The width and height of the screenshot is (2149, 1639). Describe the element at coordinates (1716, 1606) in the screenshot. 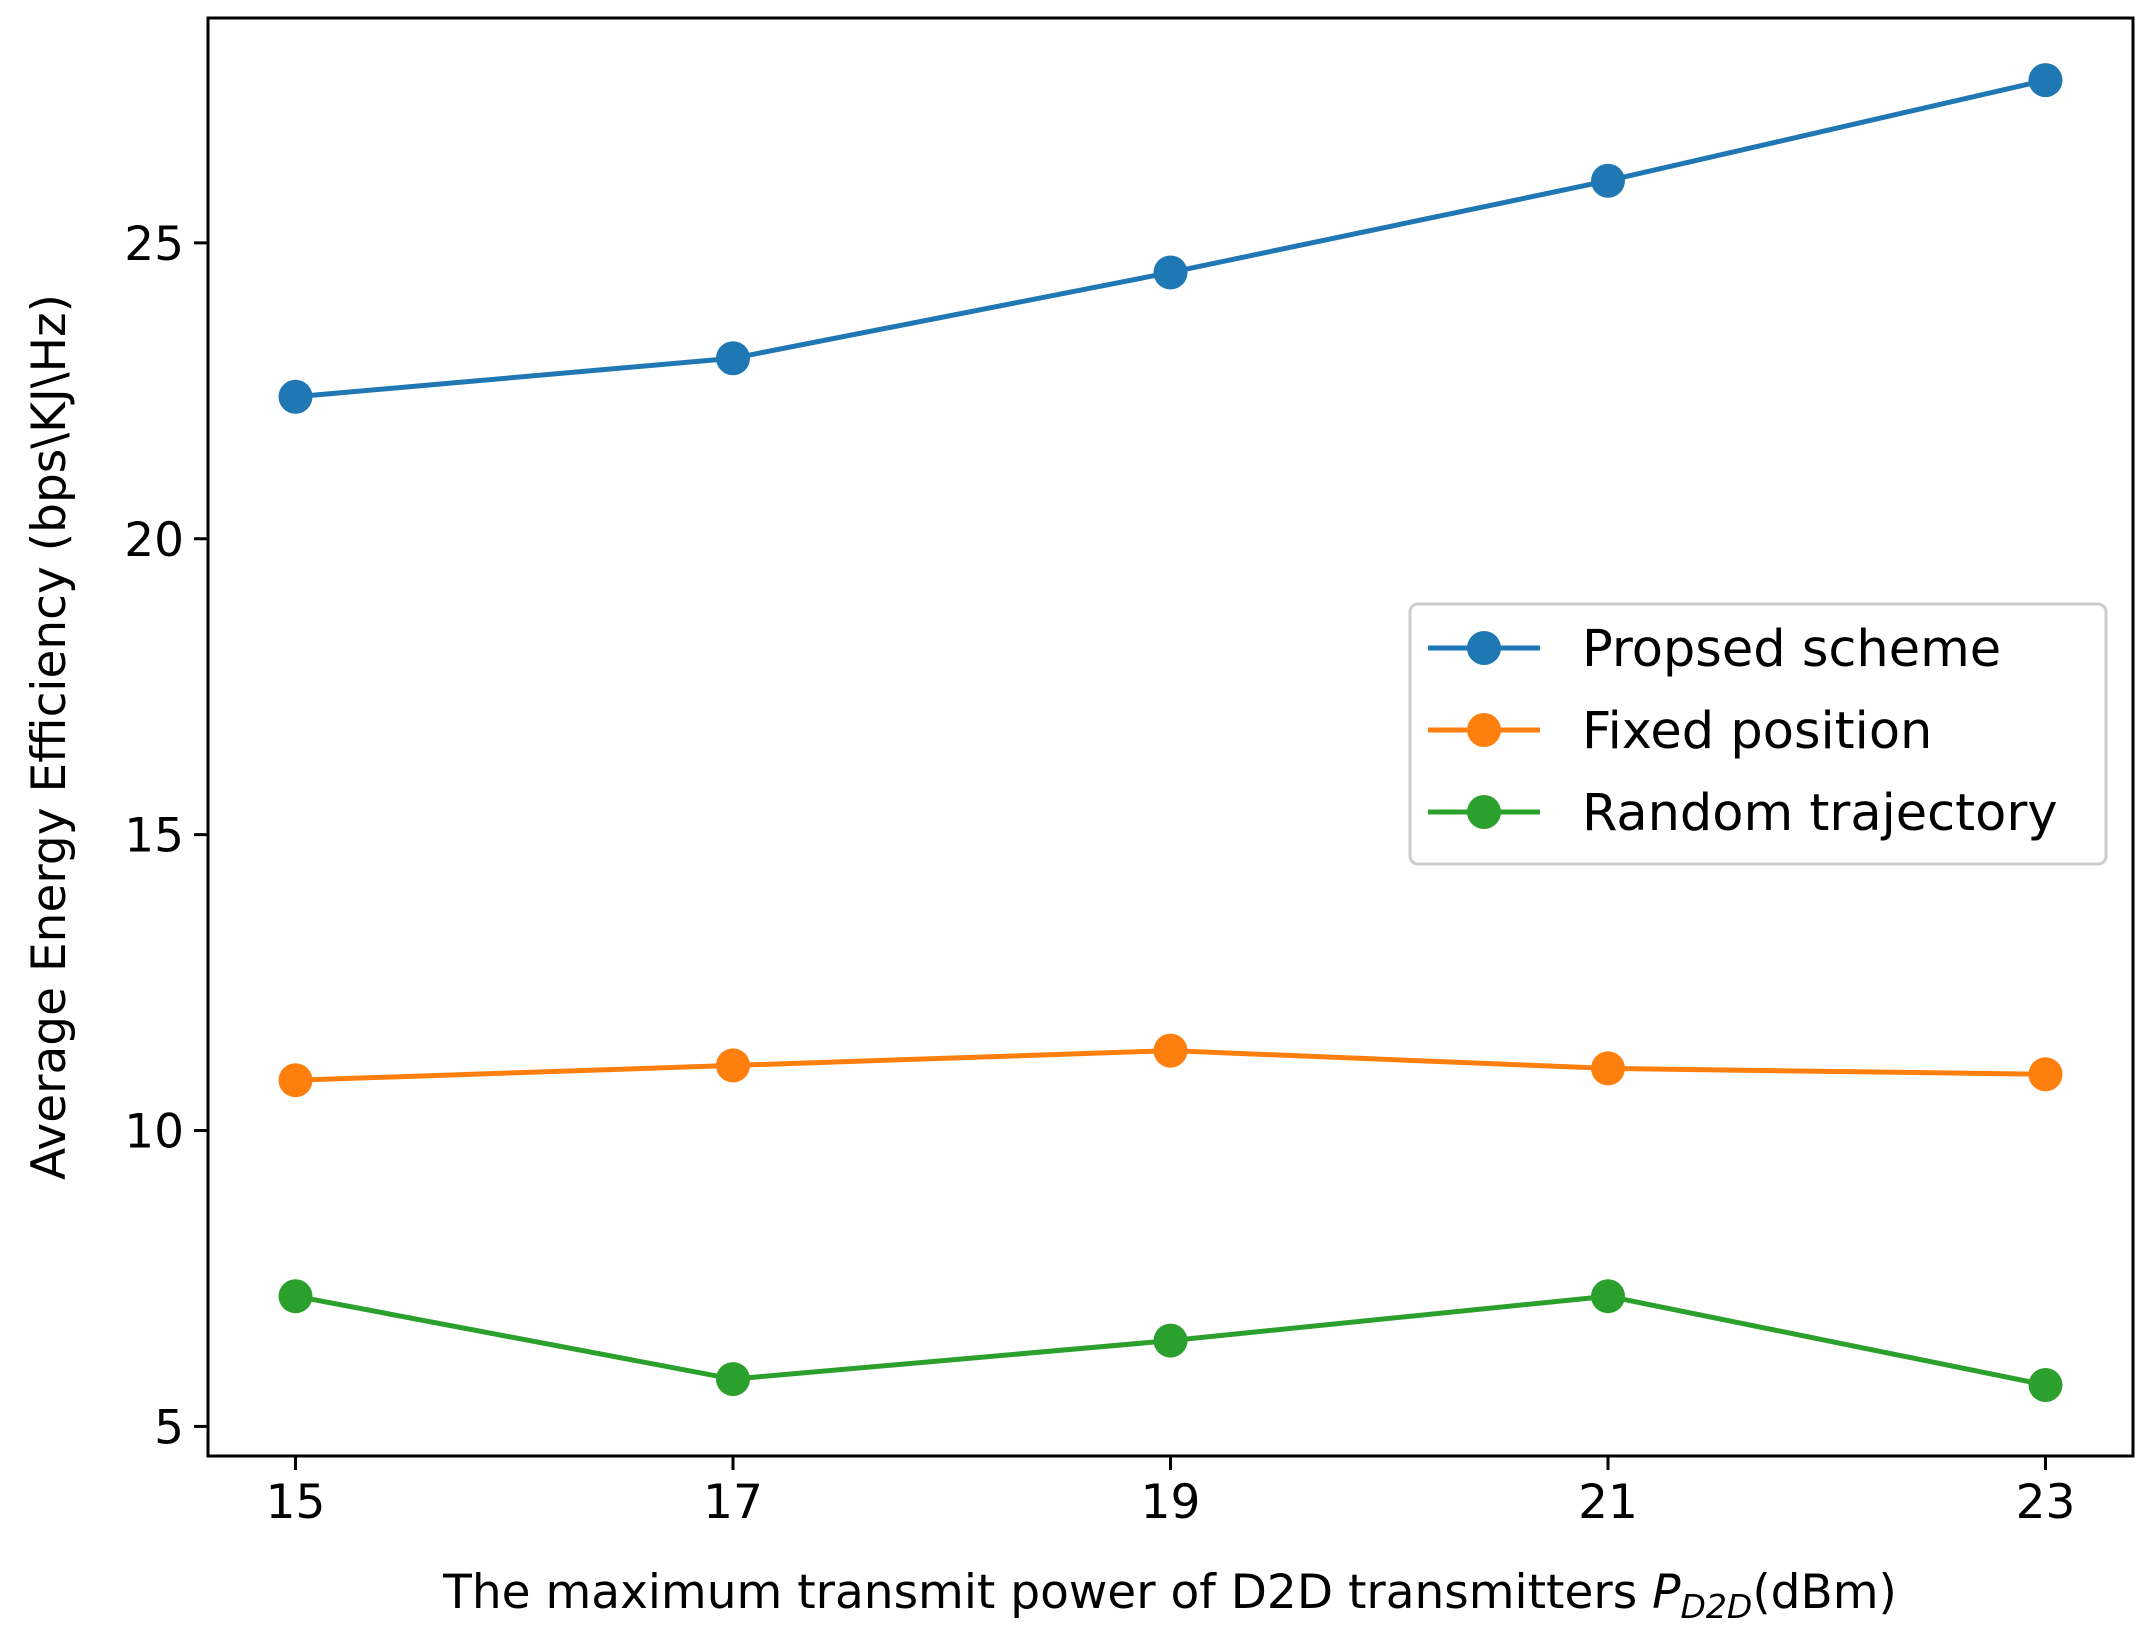

I see `x-axis-label-subscript: D2D` at that location.